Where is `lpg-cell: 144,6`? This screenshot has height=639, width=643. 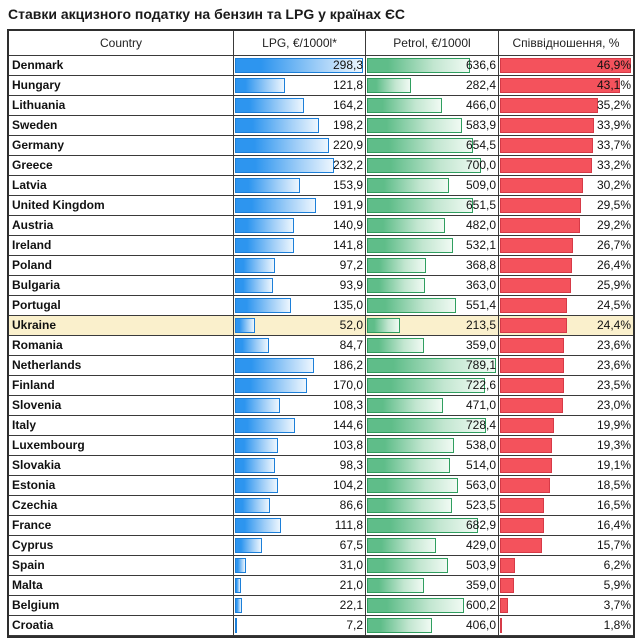
lpg-cell: 144,6 is located at coordinates (300, 426).